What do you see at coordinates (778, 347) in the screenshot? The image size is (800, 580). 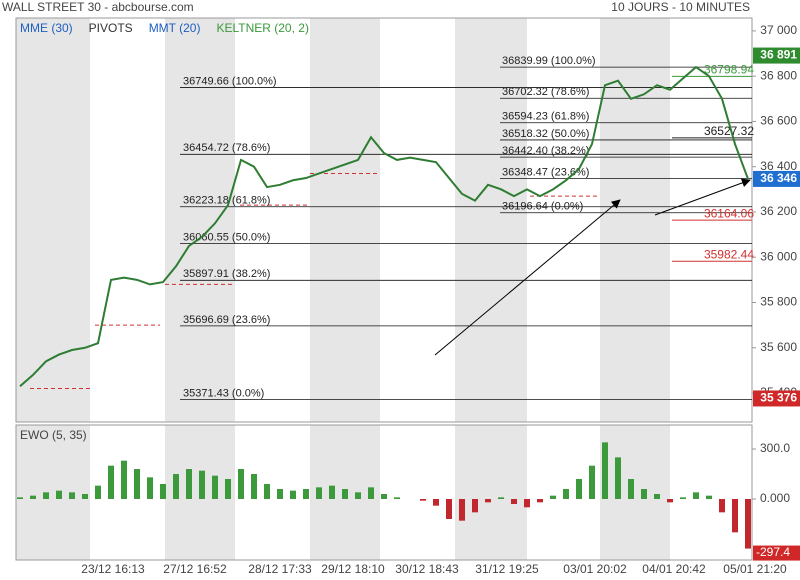 I see `y-tick-label: 35 600` at bounding box center [778, 347].